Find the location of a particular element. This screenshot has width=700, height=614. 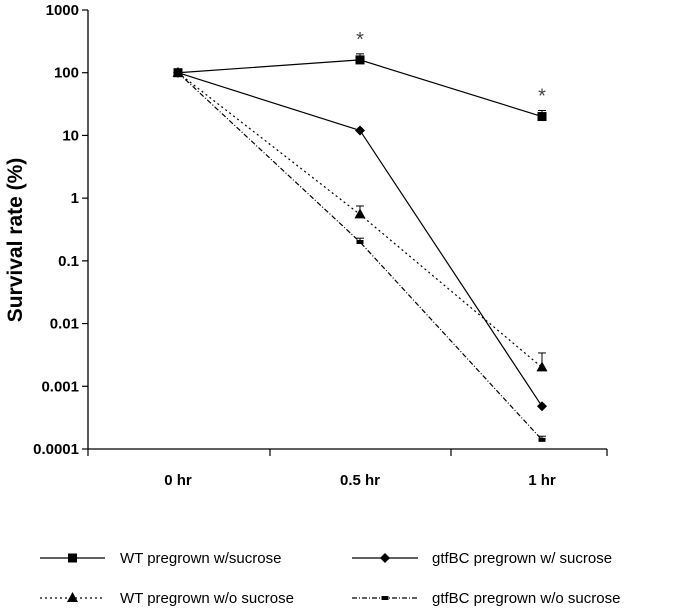

y-tick-label: 100 is located at coordinates (66, 73).